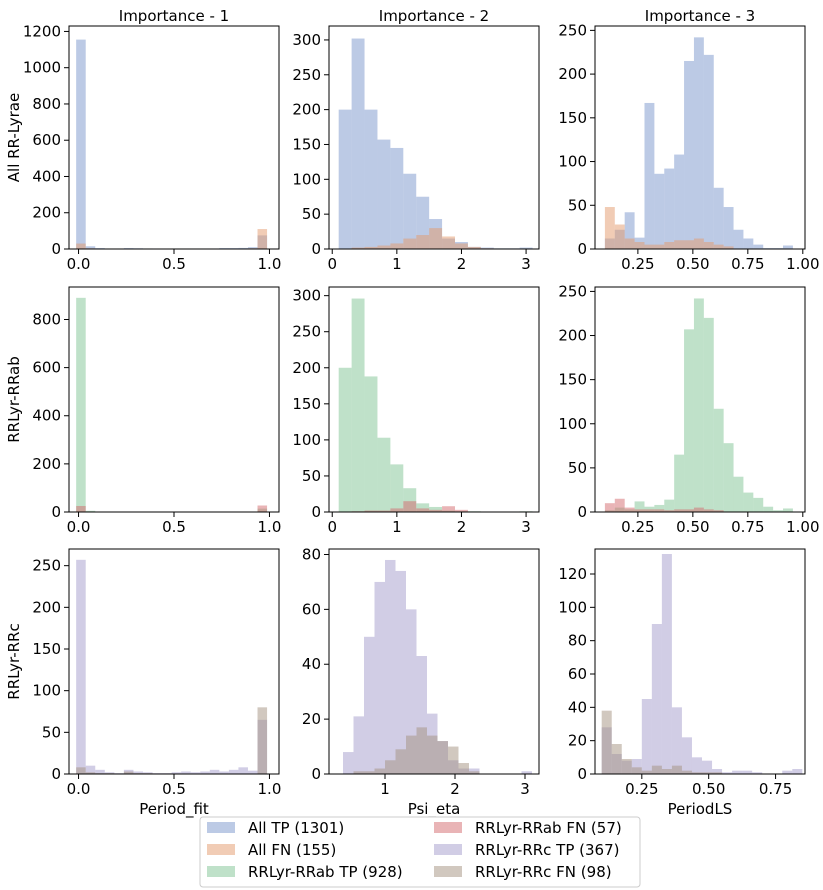 The image size is (823, 890). What do you see at coordinates (637, 264) in the screenshot?
I see `x-tick-label: 0.25` at bounding box center [637, 264].